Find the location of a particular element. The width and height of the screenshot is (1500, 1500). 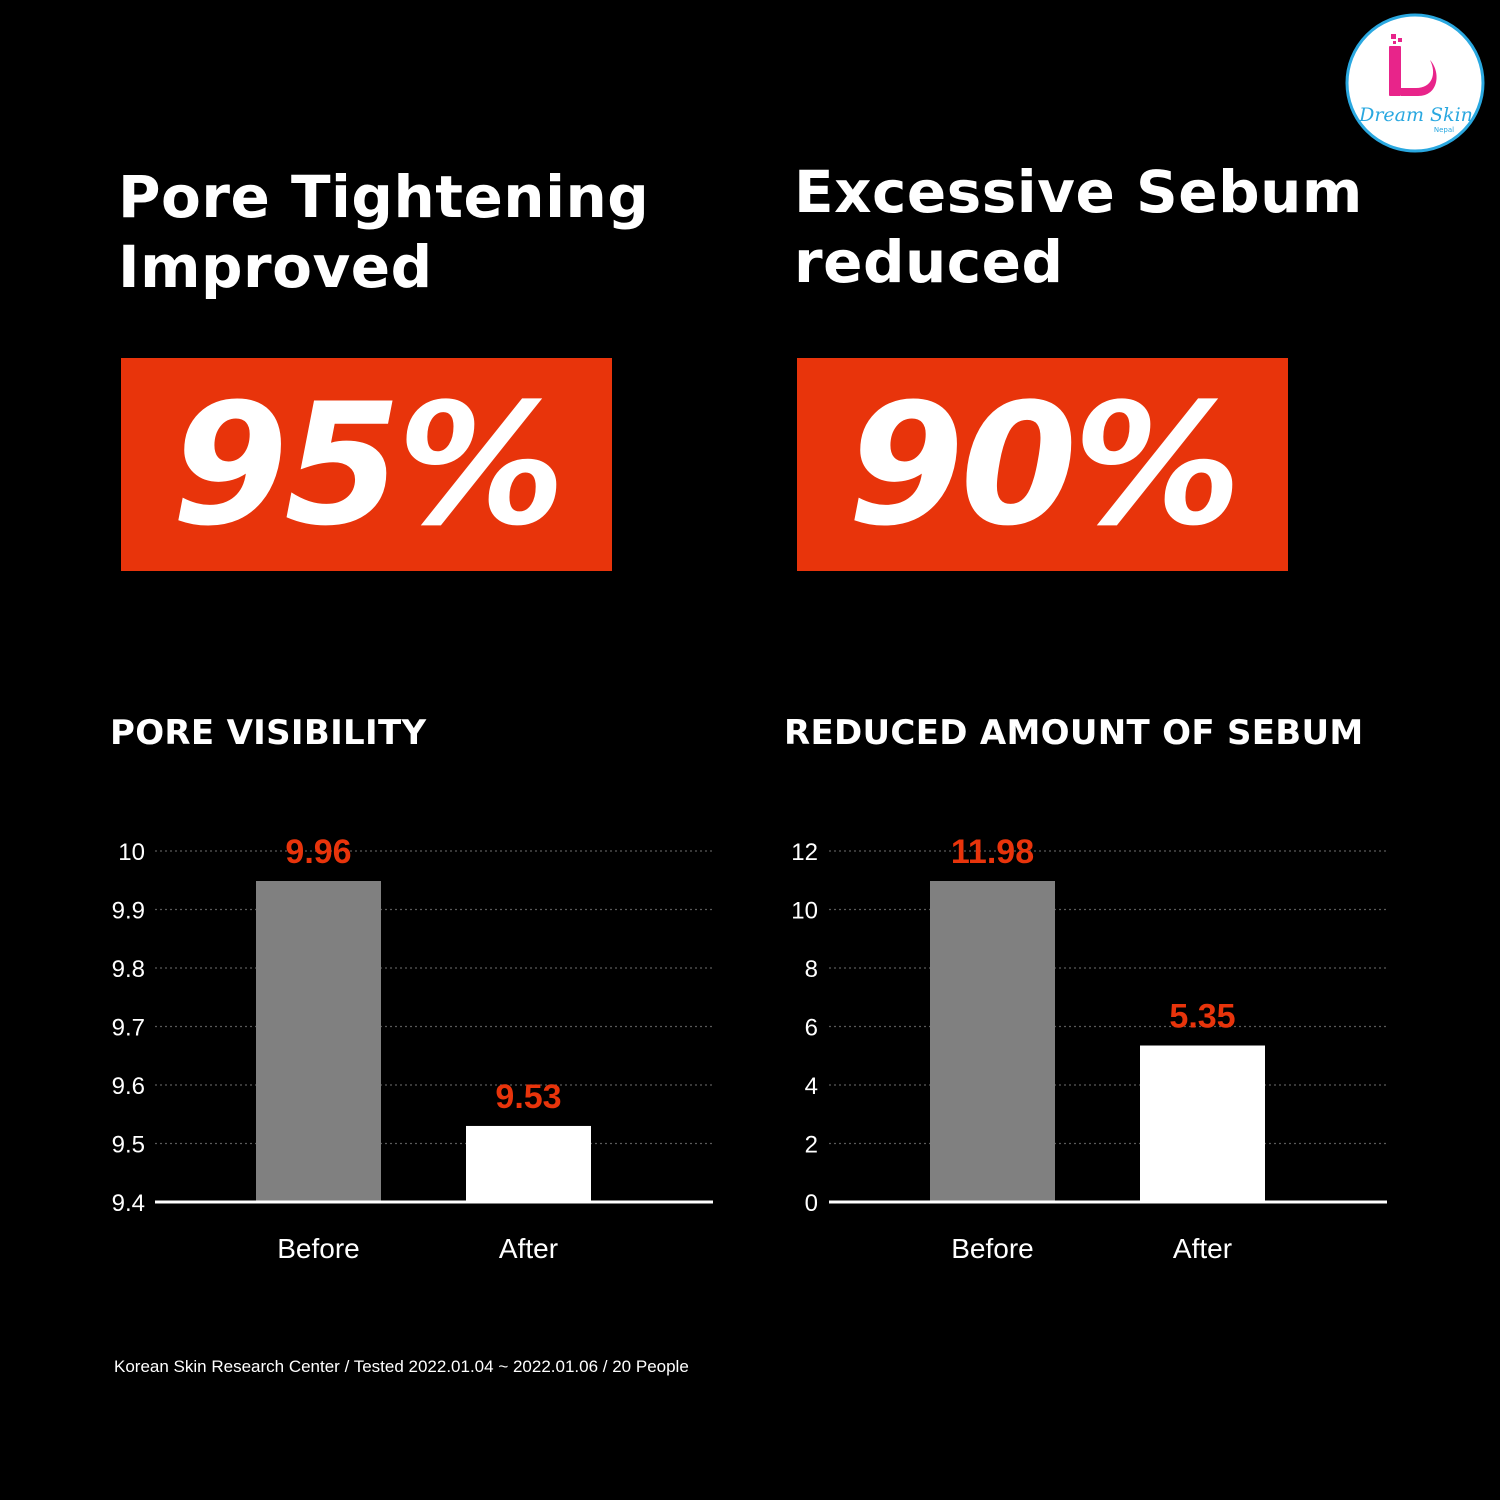

heading-line-2: Improved is located at coordinates (275, 267).